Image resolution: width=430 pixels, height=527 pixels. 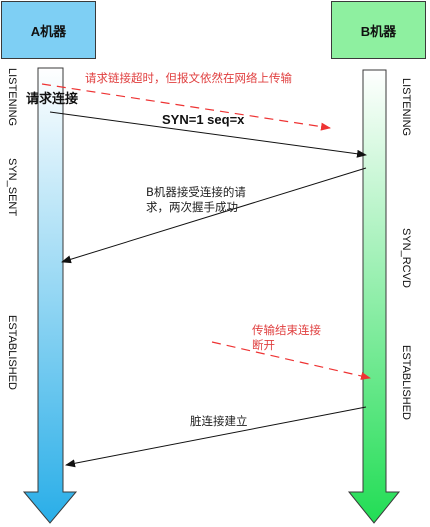 I want to click on dirty-connection-label: 脏连接建立, so click(x=219, y=421).